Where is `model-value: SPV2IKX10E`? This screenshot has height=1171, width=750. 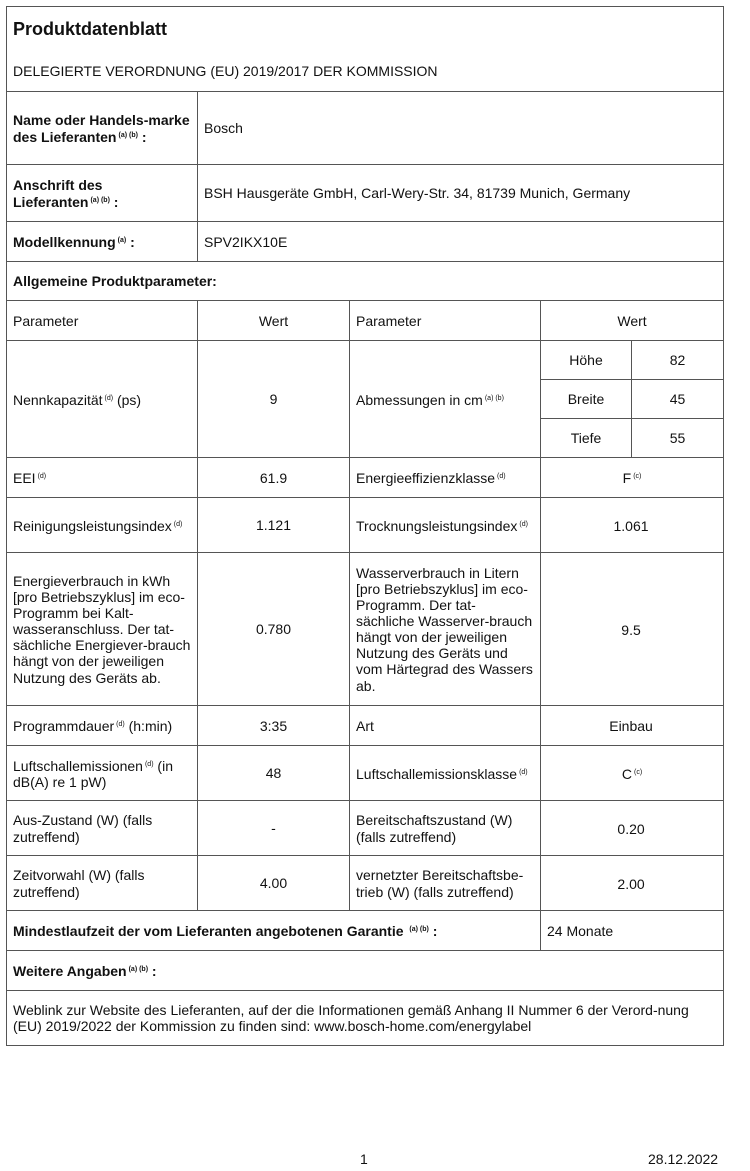 model-value: SPV2IKX10E is located at coordinates (460, 241).